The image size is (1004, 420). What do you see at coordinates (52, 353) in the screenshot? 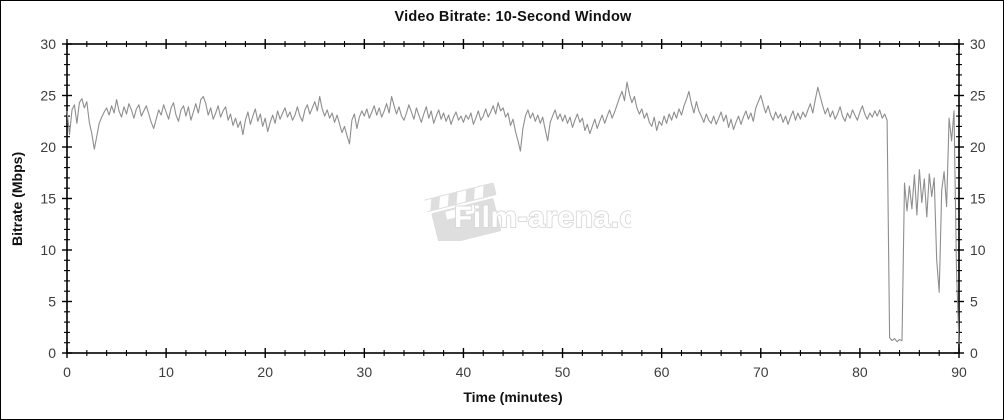
I see `y-tick-label-left: 0` at bounding box center [52, 353].